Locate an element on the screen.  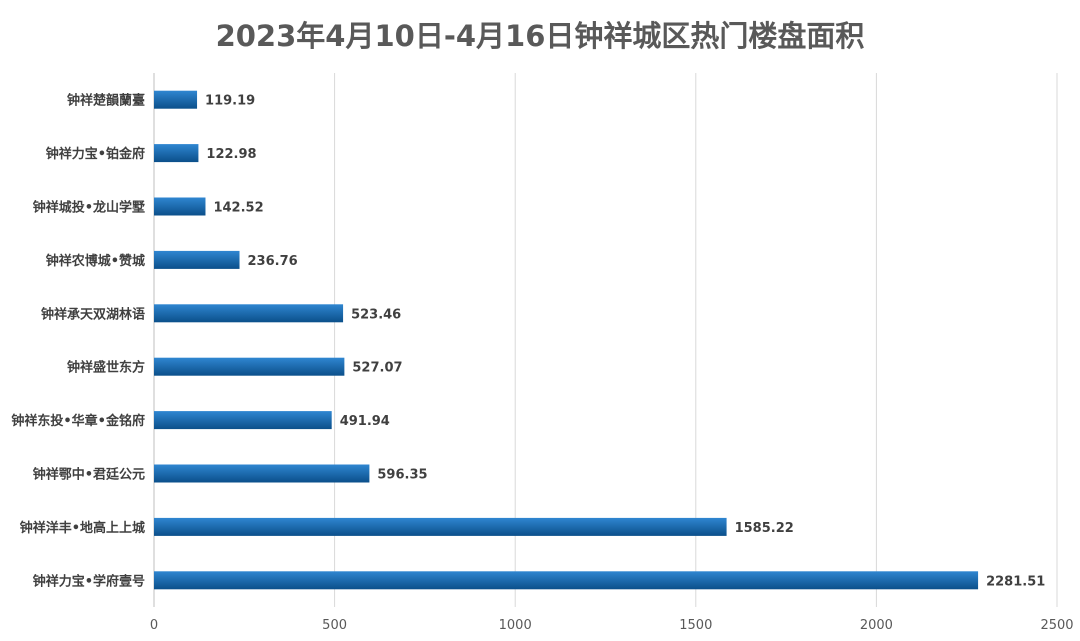
chart-title: 2023年4月10日-4月16日钟祥城区热门楼盘面积 is located at coordinates (540, 36).